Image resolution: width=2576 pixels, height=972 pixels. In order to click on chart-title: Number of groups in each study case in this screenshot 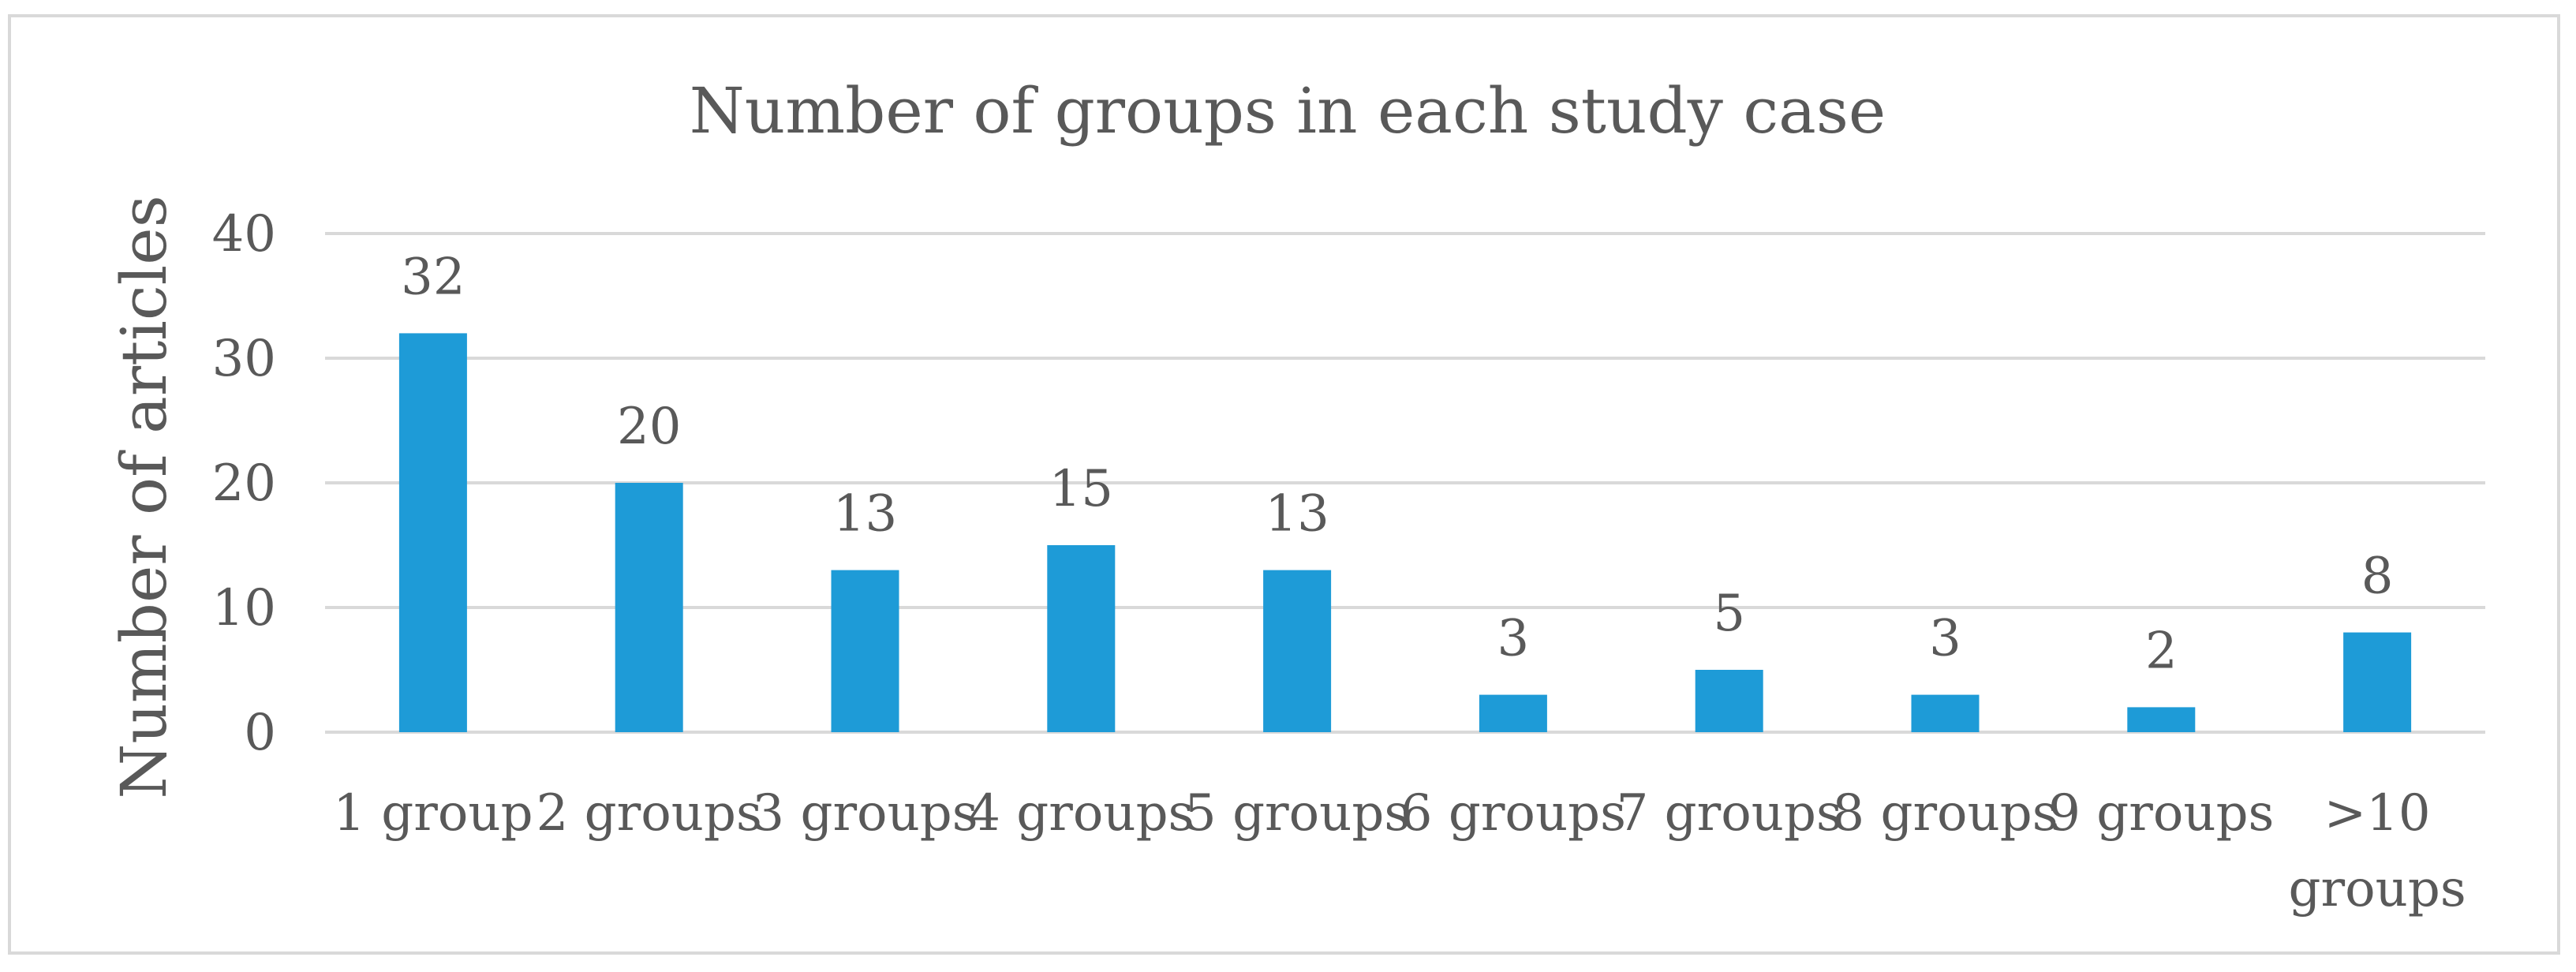, I will do `click(1288, 111)`.